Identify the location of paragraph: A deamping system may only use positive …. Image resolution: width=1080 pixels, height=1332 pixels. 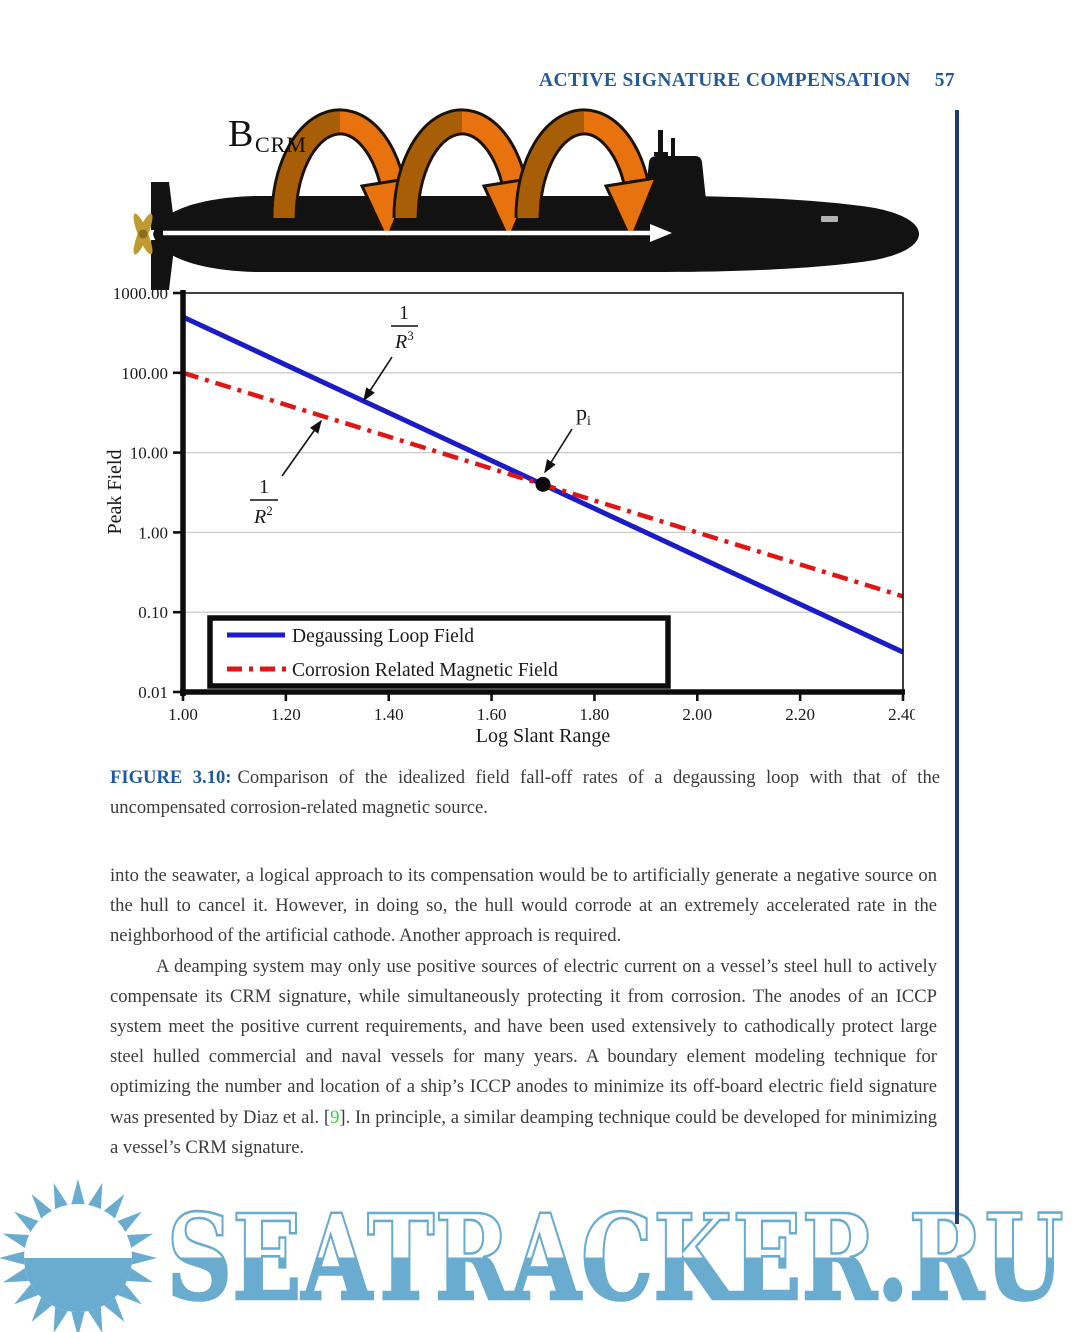
(523, 1057).